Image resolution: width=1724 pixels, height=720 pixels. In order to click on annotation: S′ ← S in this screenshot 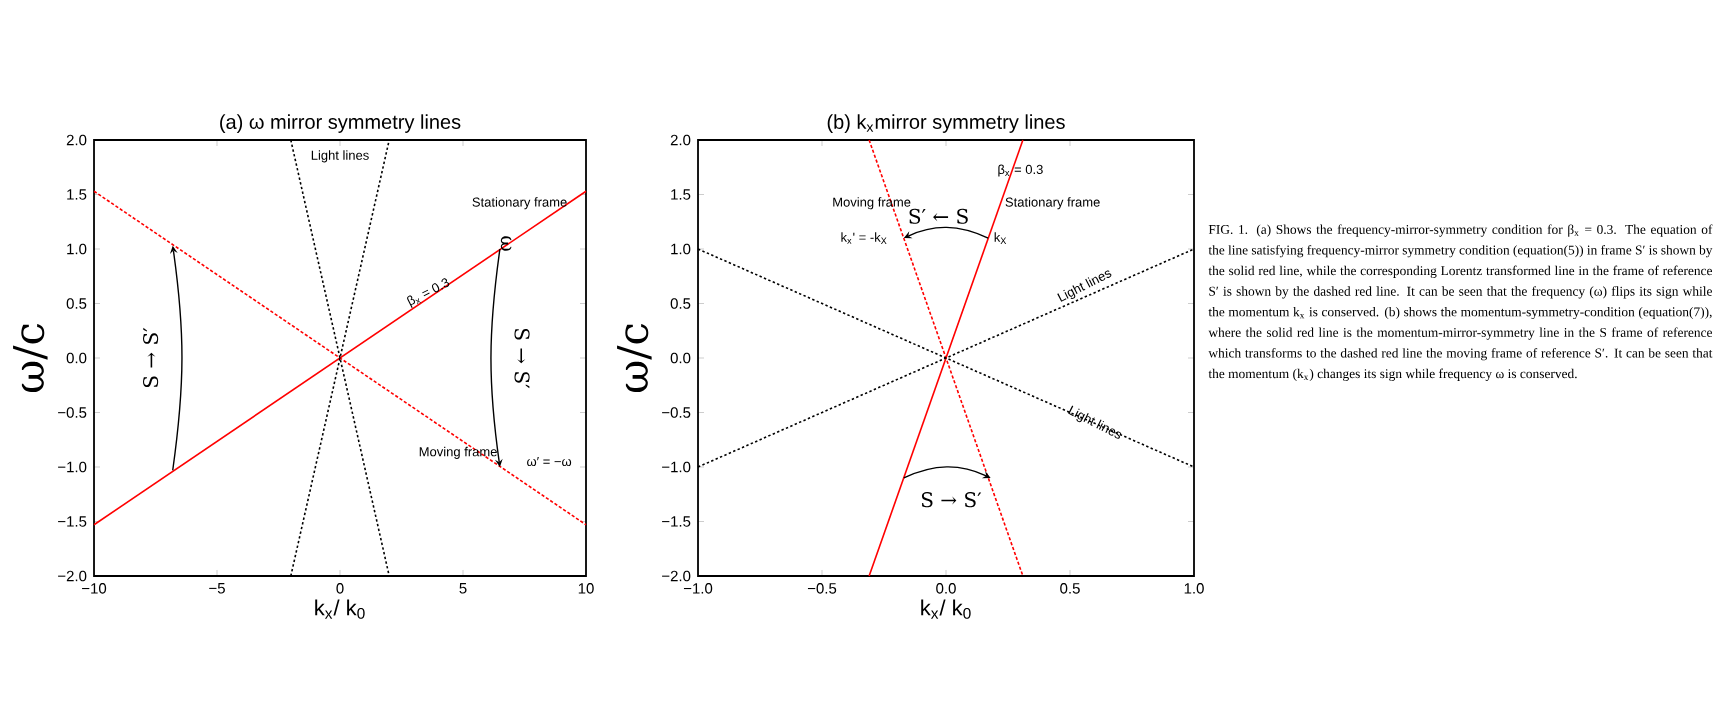, I will do `click(938, 216)`.